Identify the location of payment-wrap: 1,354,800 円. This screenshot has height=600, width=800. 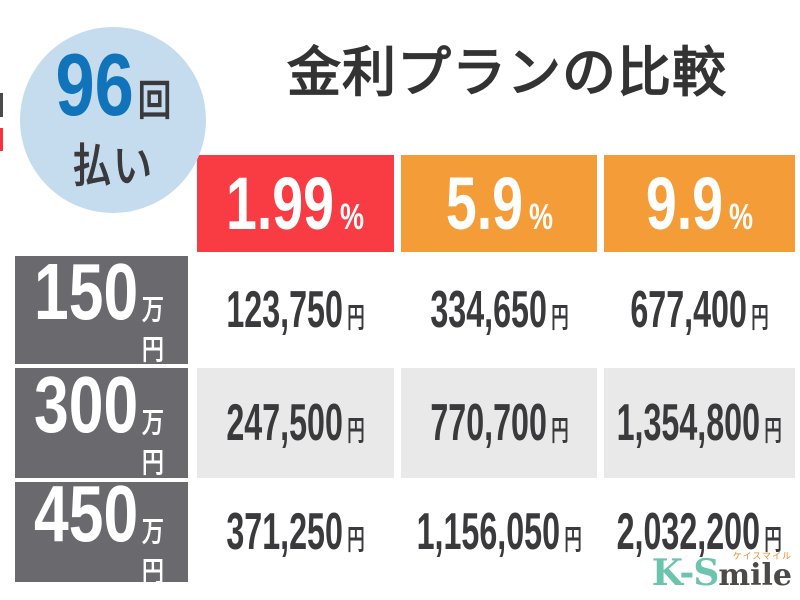
(699, 423).